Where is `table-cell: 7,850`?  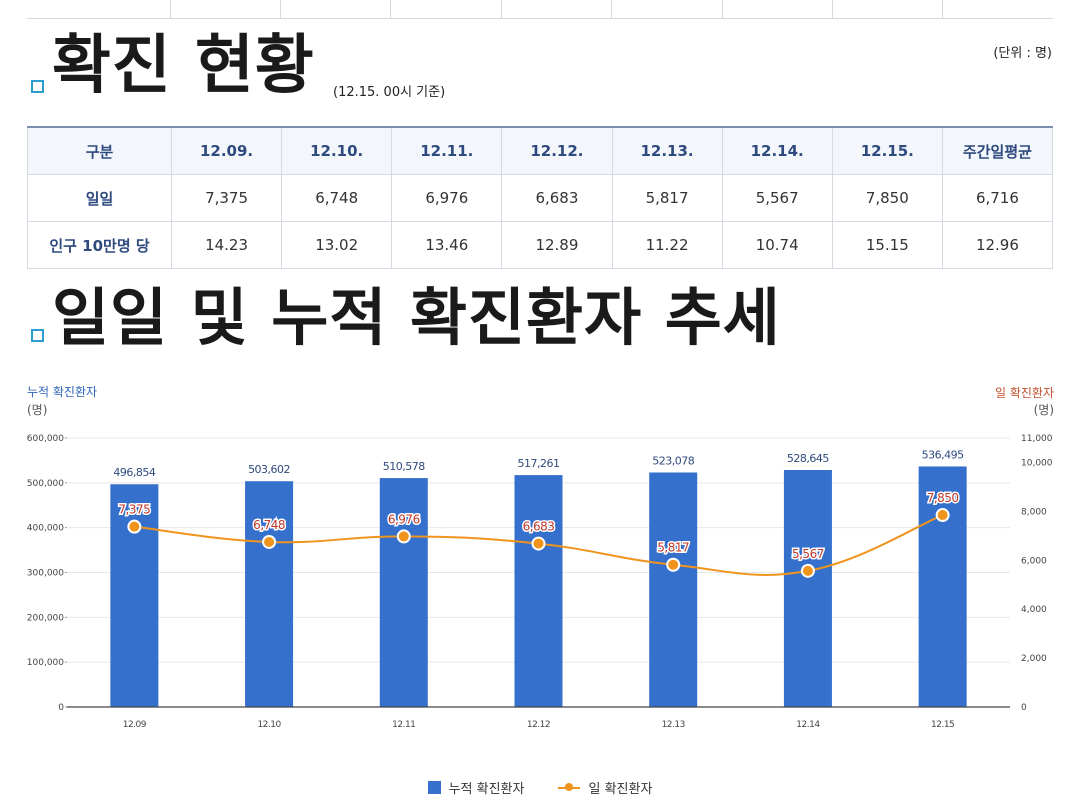 table-cell: 7,850 is located at coordinates (887, 198).